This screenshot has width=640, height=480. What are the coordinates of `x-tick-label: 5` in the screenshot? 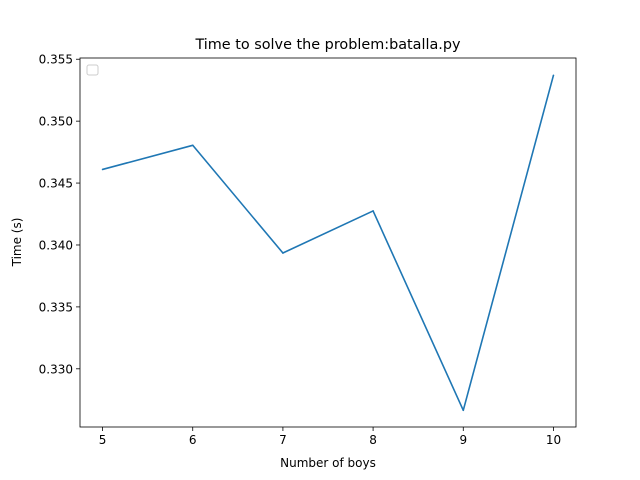 It's located at (103, 440).